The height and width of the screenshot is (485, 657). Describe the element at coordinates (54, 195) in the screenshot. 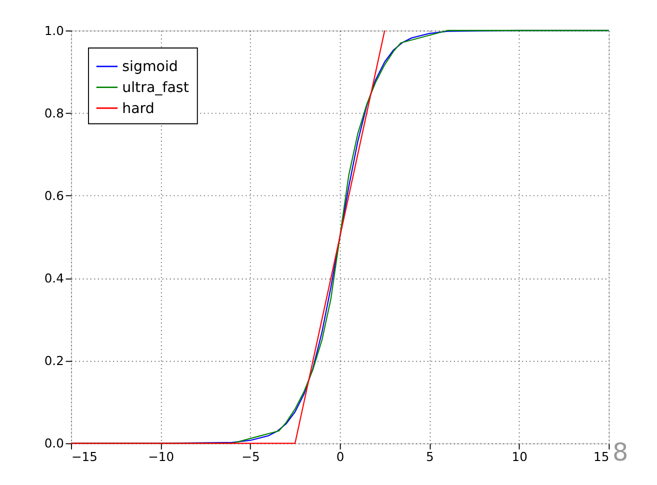

I see `y-tick-label: 0.6` at that location.